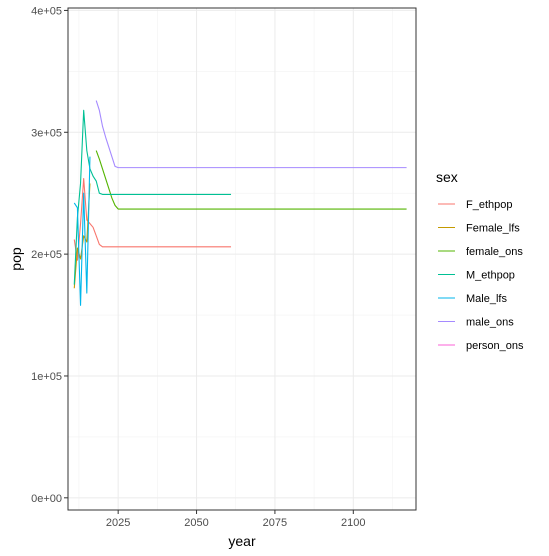 Image resolution: width=549 pixels, height=556 pixels. I want to click on y-axis-title: pop, so click(16, 259).